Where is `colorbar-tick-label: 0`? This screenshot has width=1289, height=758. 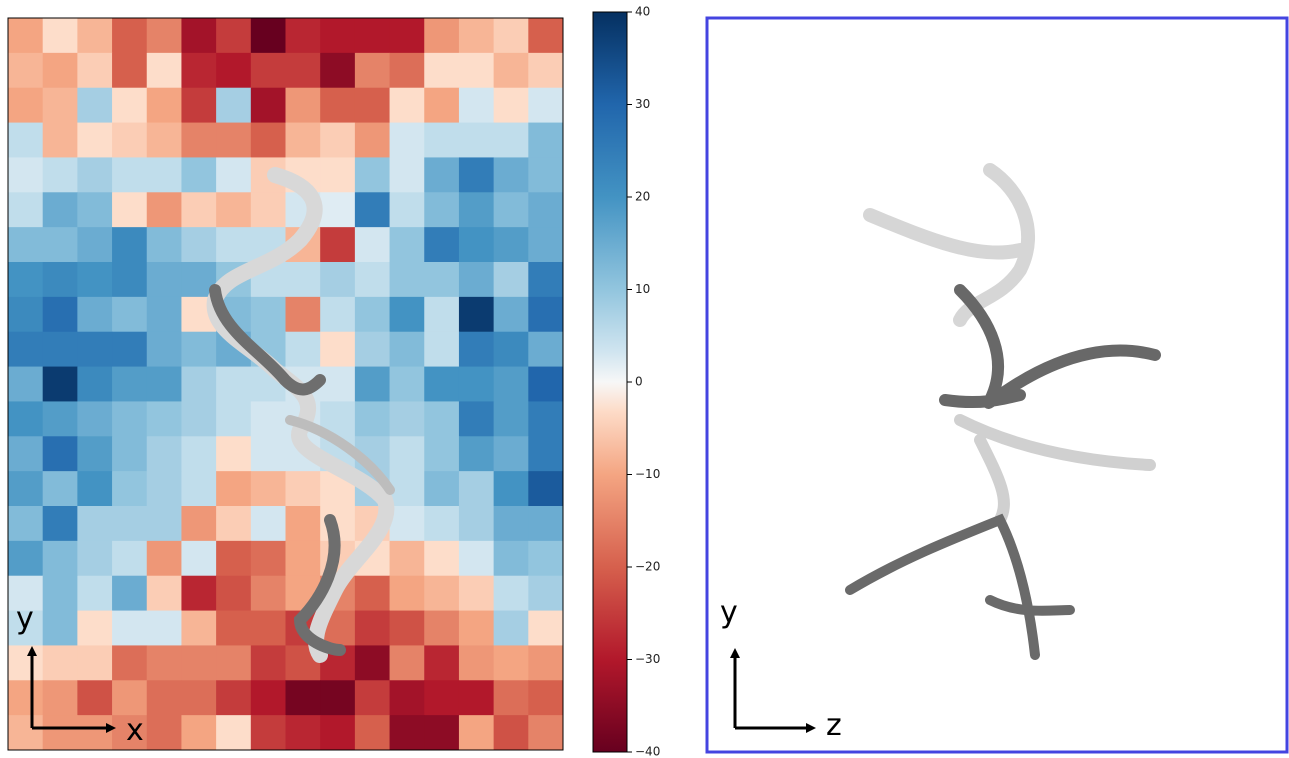 colorbar-tick-label: 0 is located at coordinates (639, 382).